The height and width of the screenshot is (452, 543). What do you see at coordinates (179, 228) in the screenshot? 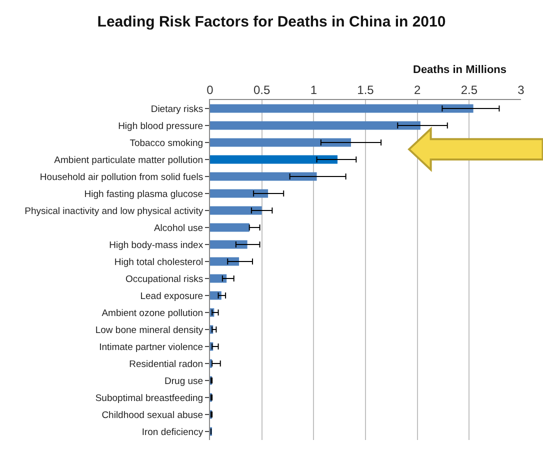
I see `y-tick-label: Alcohol use` at bounding box center [179, 228].